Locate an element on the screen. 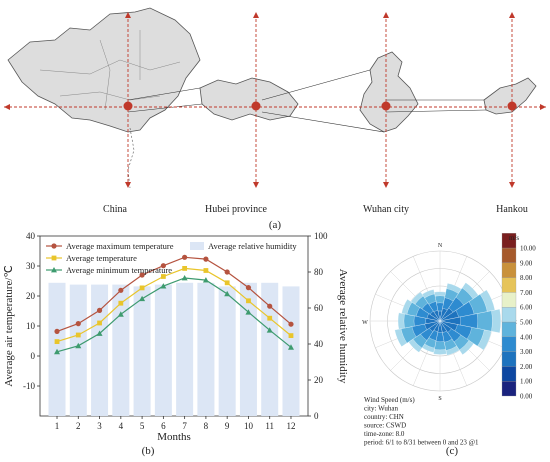 The image size is (550, 462). map-label-hankou: Hankou is located at coordinates (512, 209).